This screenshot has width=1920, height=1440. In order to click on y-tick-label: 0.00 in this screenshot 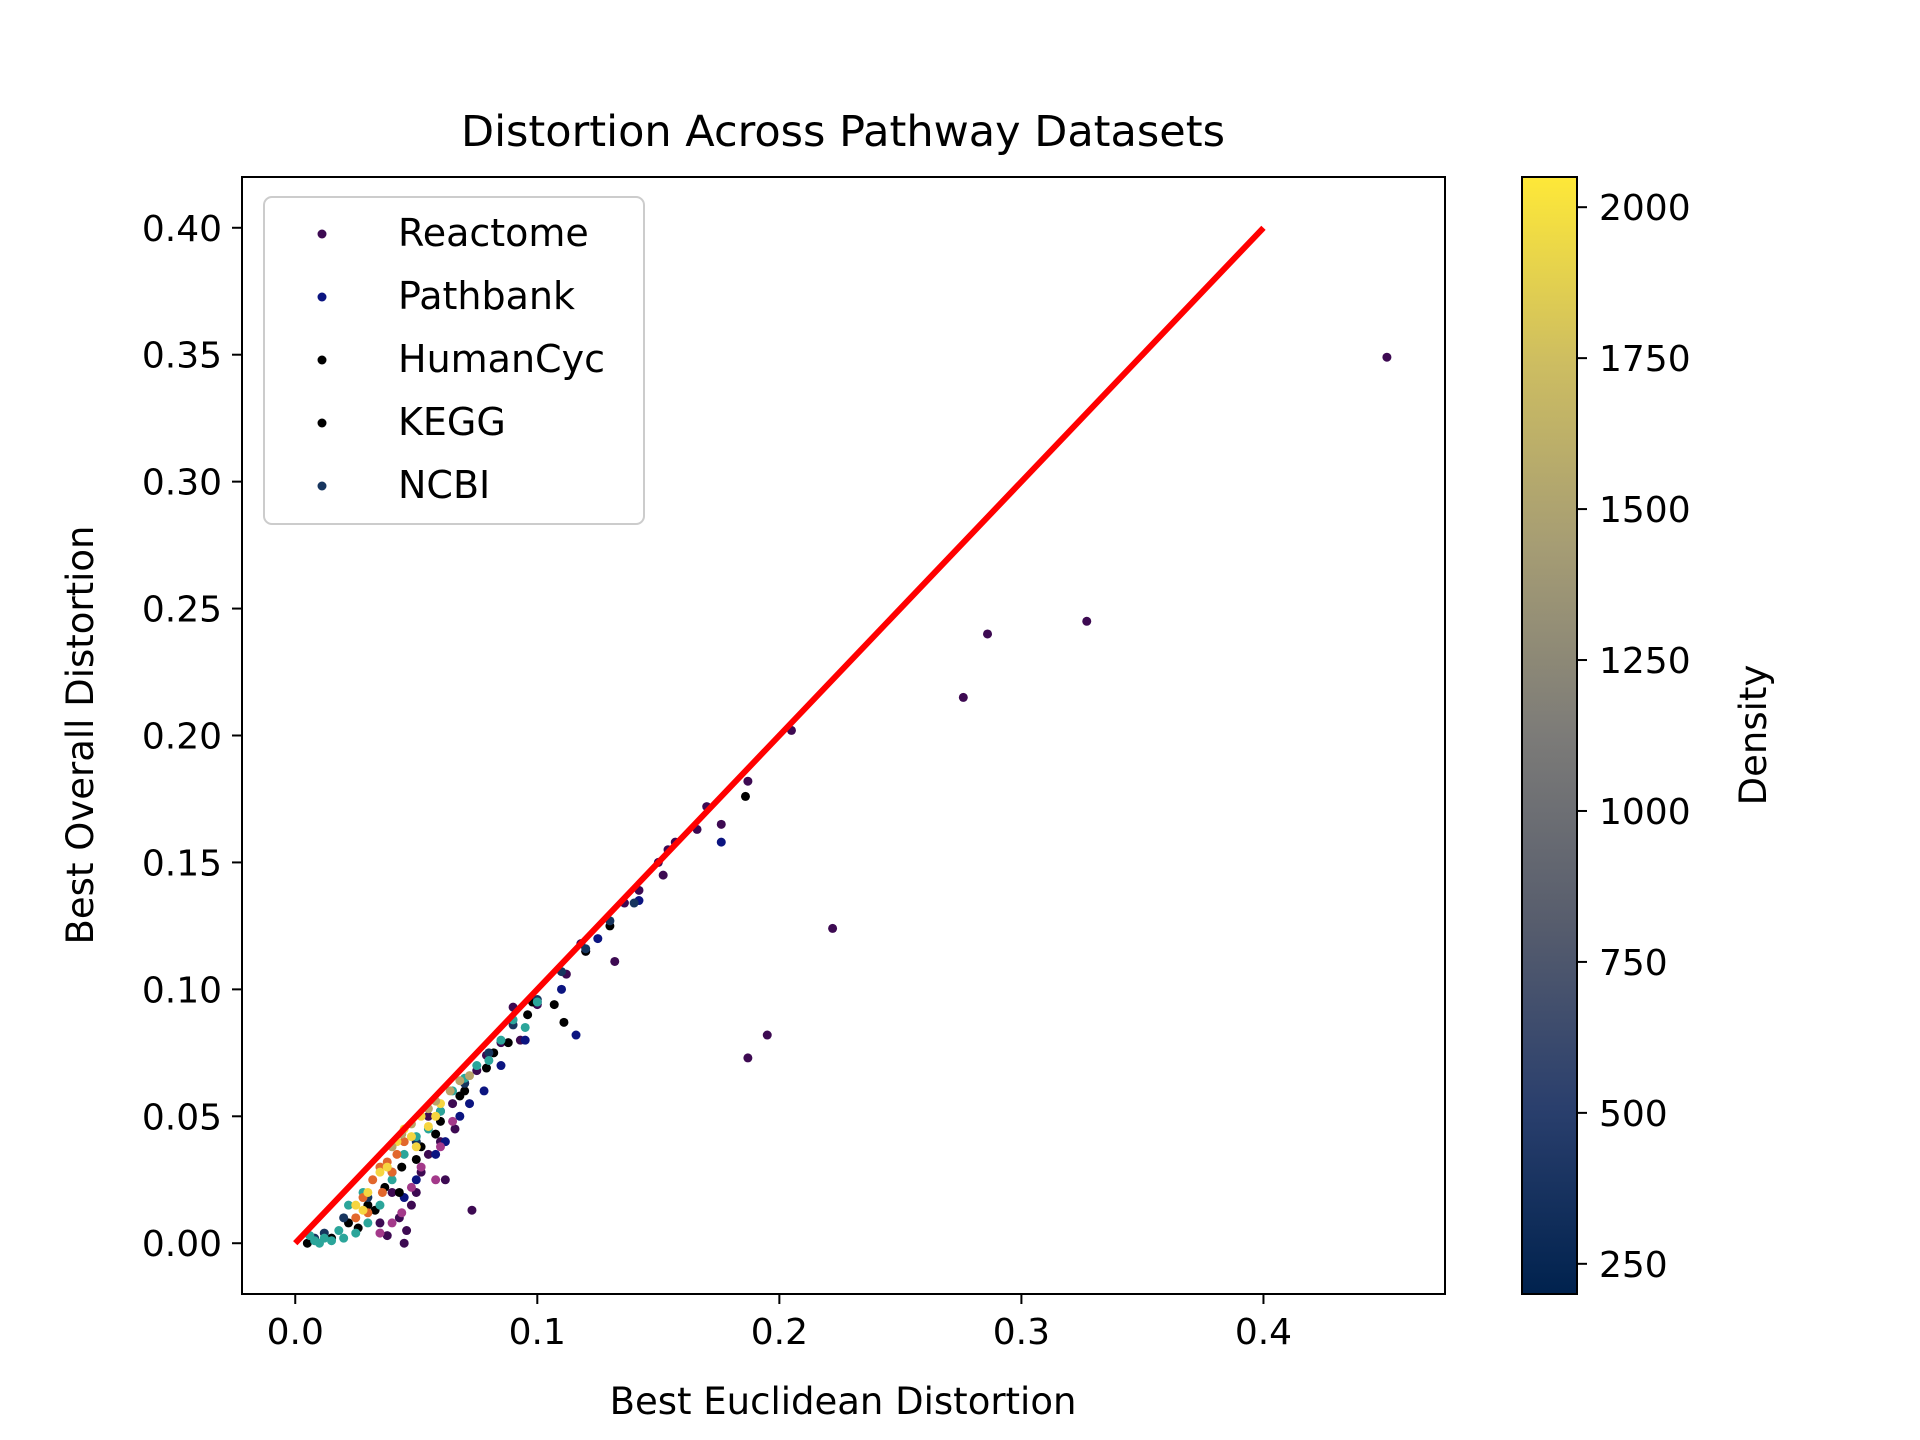, I will do `click(182, 1244)`.